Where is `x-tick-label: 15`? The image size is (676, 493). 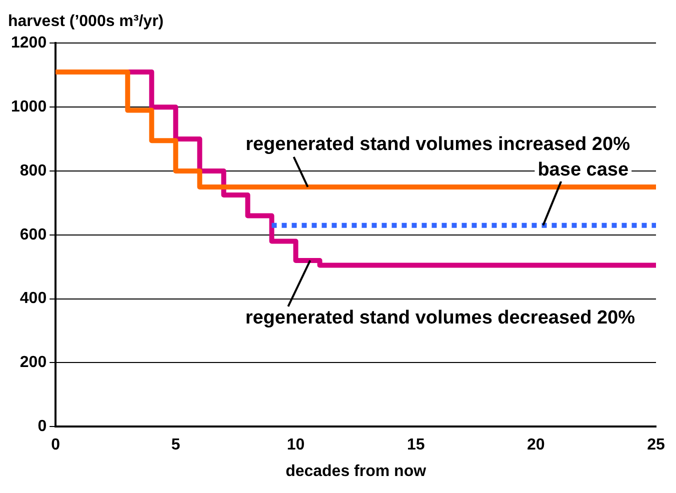
x-tick-label: 15 is located at coordinates (415, 445).